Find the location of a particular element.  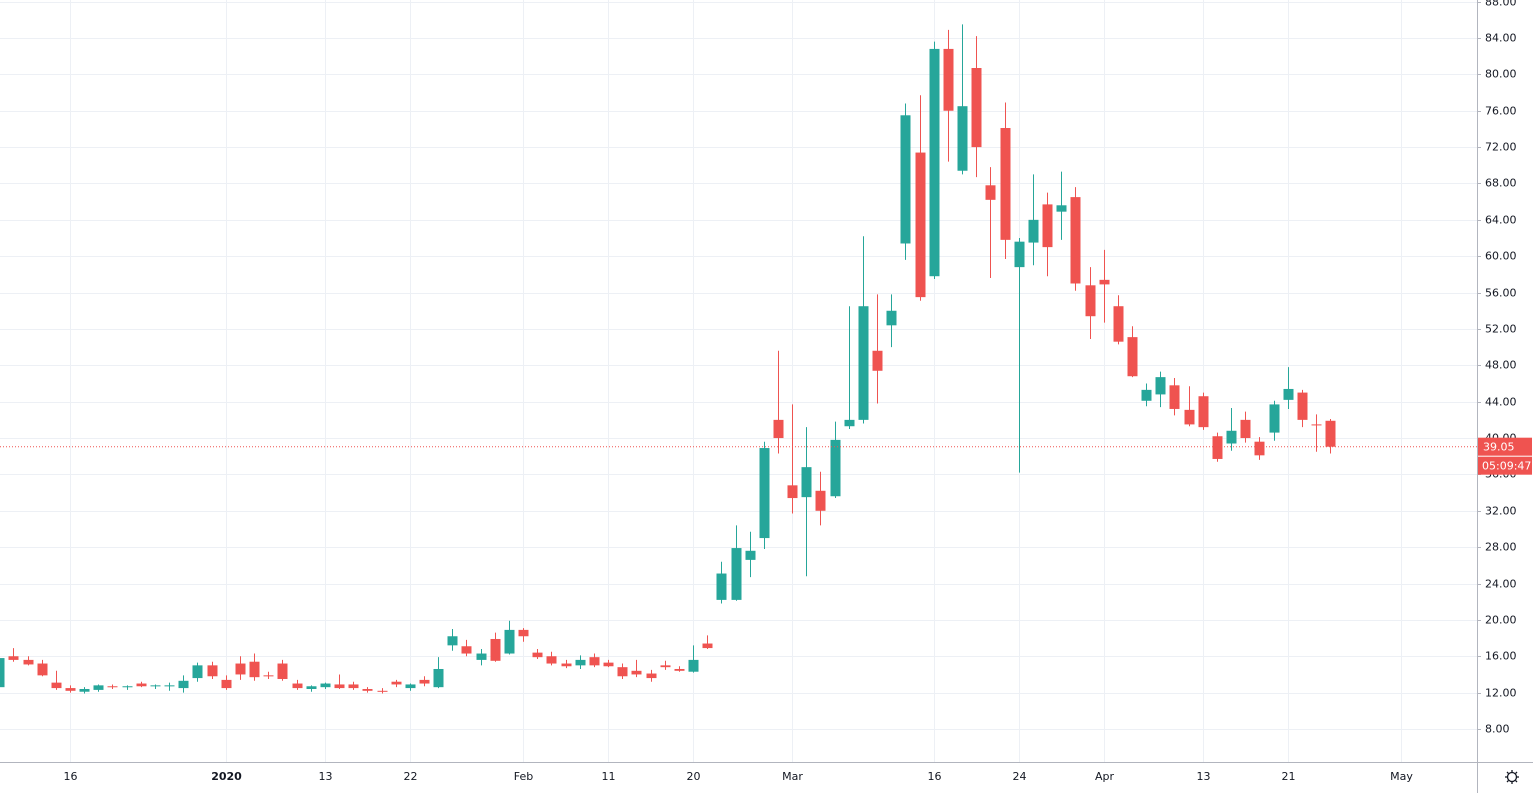

y-tick-label: 80.00 is located at coordinates (1501, 74).